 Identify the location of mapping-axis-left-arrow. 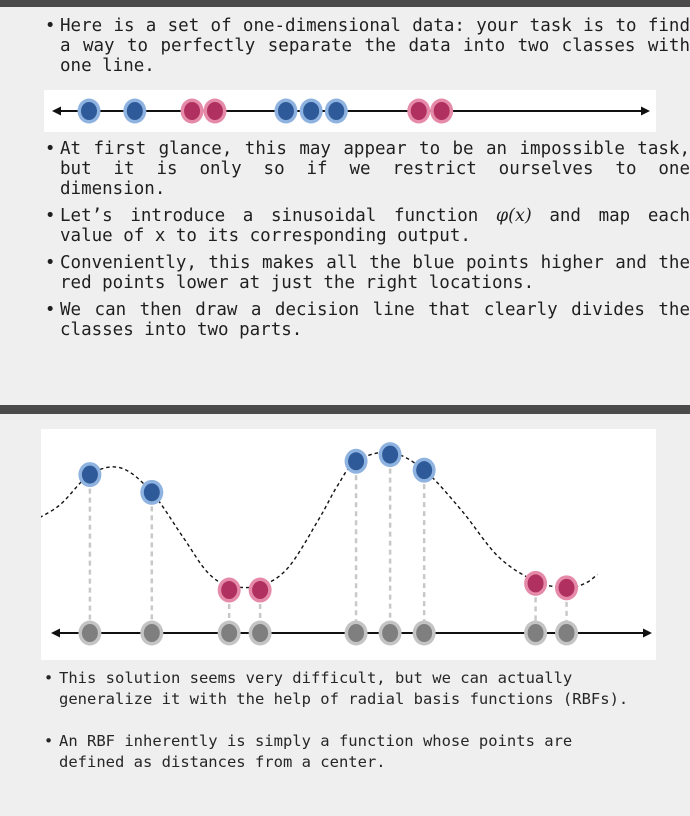
(55, 633).